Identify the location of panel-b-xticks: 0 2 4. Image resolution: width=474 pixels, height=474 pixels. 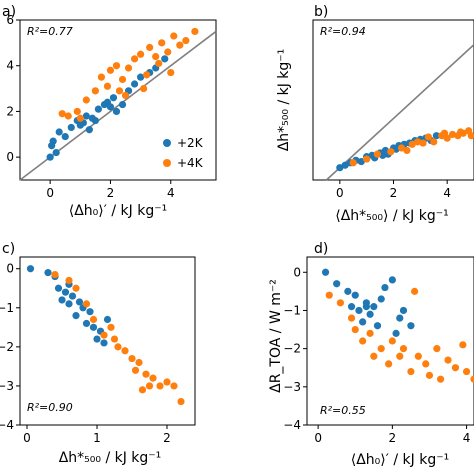
(393, 190).